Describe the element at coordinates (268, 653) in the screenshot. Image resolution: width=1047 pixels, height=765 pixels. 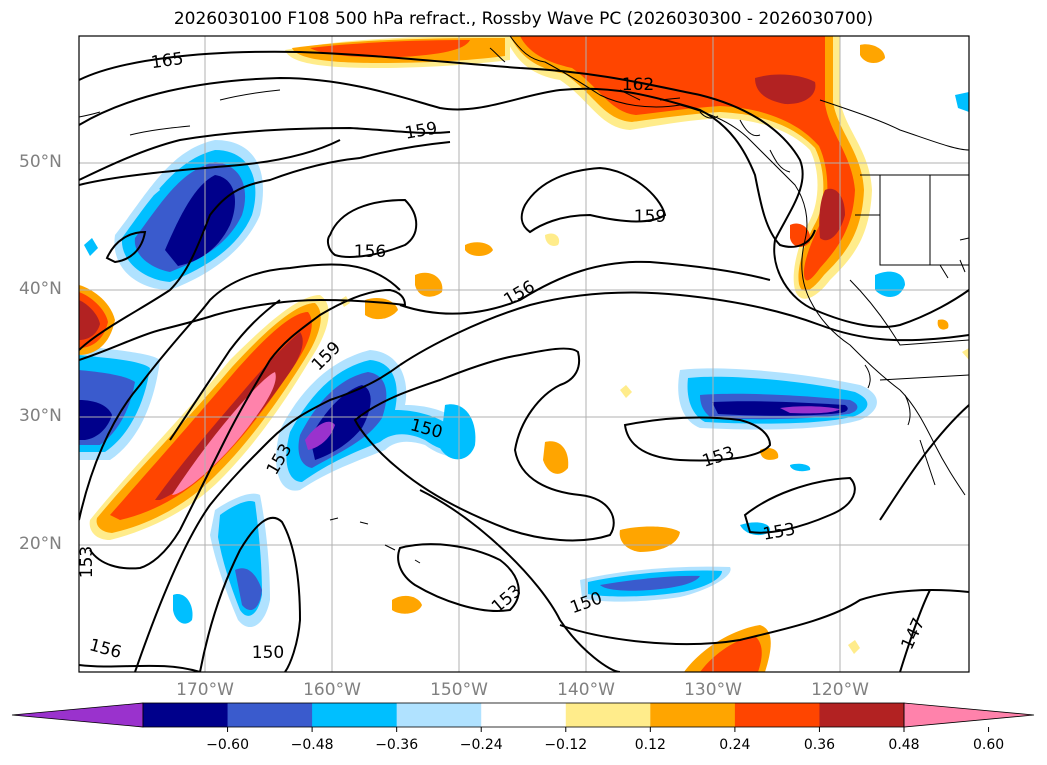
I see `contour-label: 150` at that location.